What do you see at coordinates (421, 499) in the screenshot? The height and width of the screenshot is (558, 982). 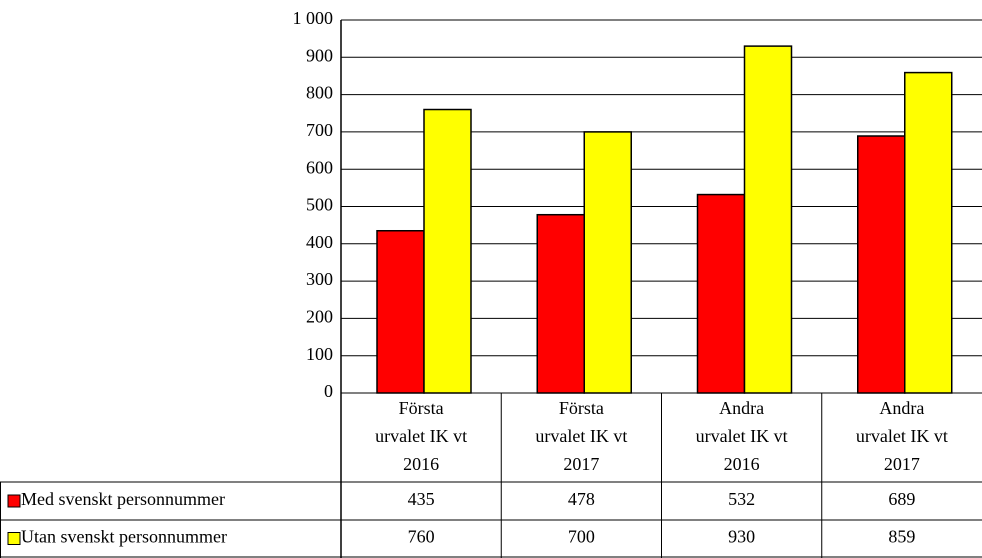 I see `table-value: 435` at bounding box center [421, 499].